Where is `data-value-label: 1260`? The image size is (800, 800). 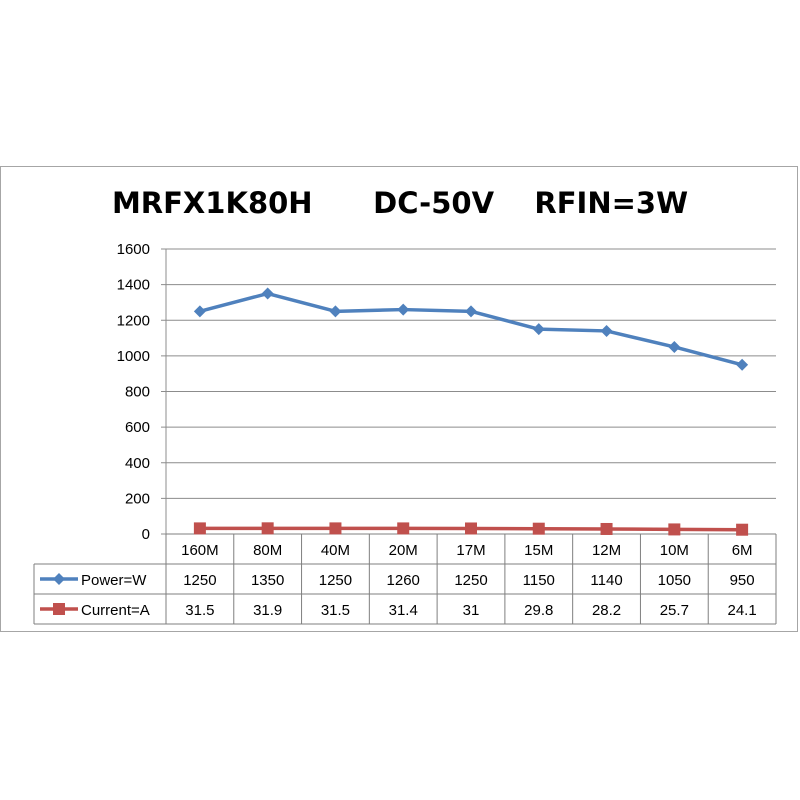 data-value-label: 1260 is located at coordinates (403, 580).